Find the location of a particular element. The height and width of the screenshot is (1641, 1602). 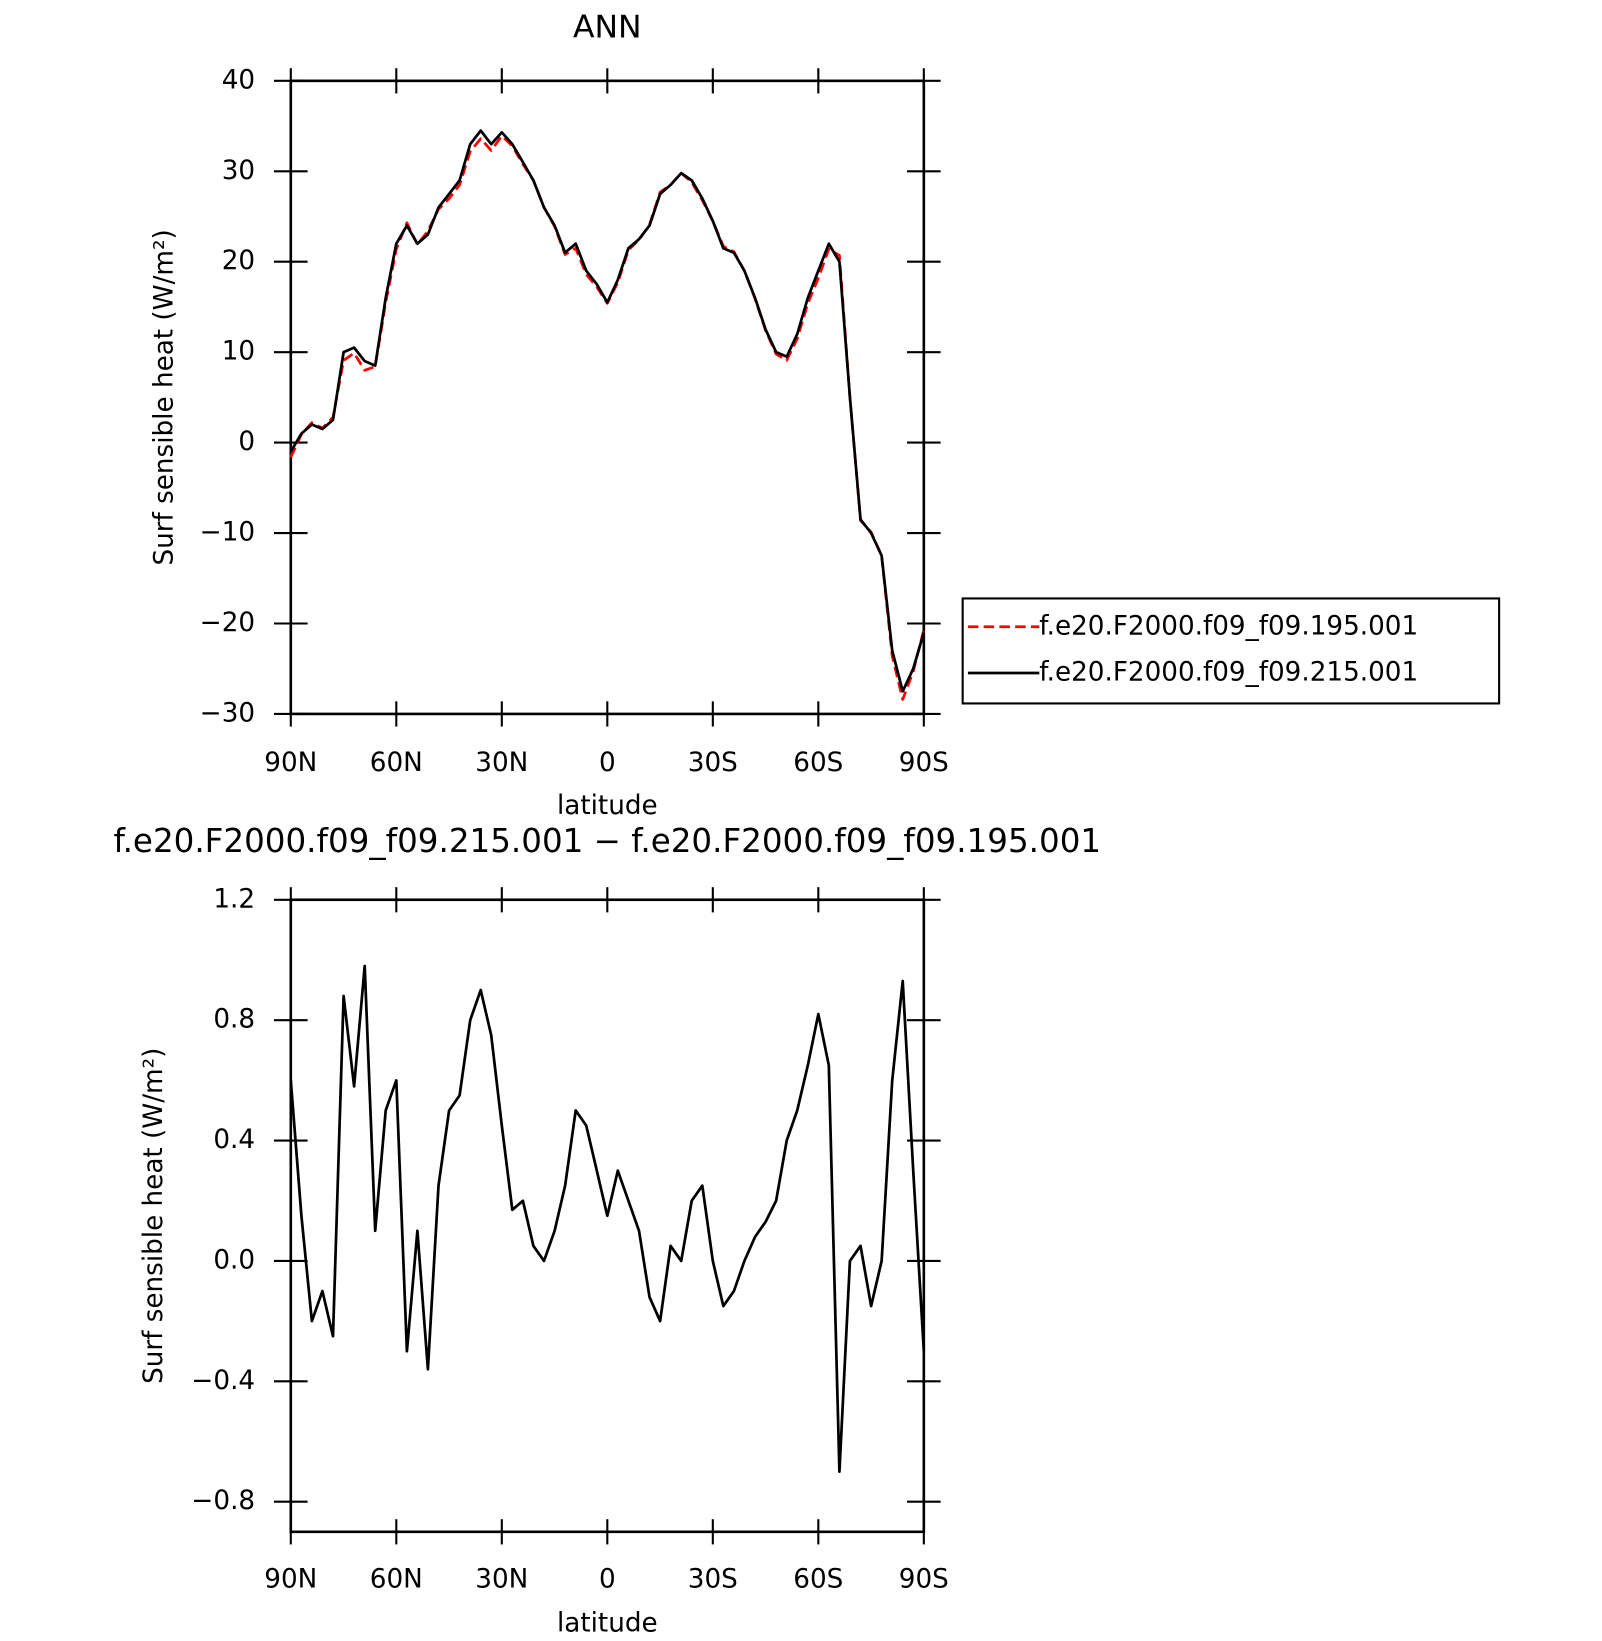

y-tick-label: 1.2 is located at coordinates (234, 899).